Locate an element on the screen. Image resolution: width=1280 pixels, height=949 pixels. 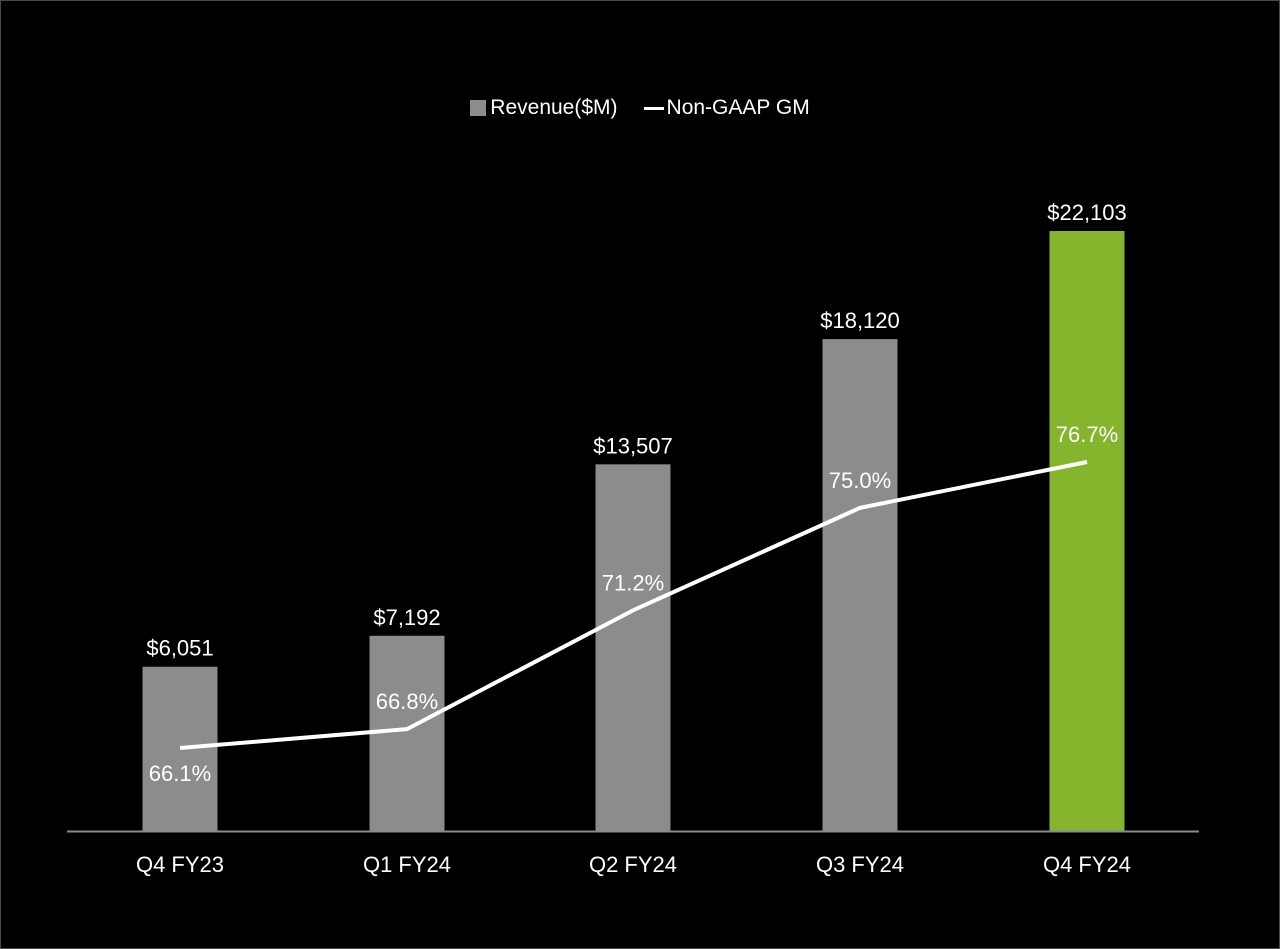
revenue-value-label: $7,192 is located at coordinates (406, 617).